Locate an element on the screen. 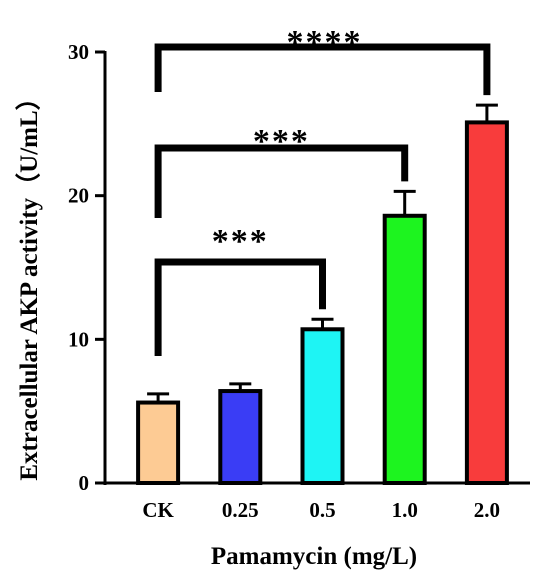 This screenshot has height=584, width=550. y-axis-title: Extracellular AKP activity（U/mL） is located at coordinates (28, 282).